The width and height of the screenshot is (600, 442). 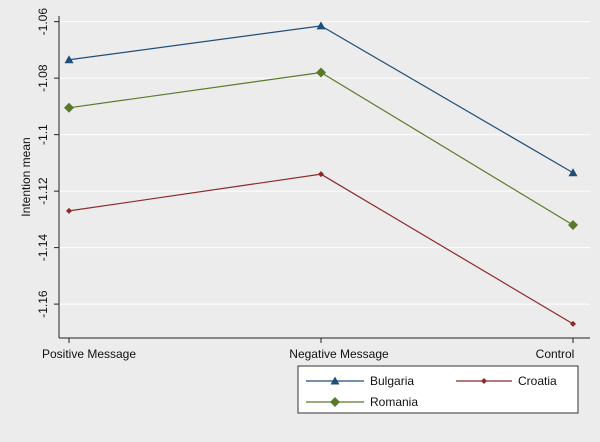 I want to click on legend-label: Romania, so click(x=394, y=402).